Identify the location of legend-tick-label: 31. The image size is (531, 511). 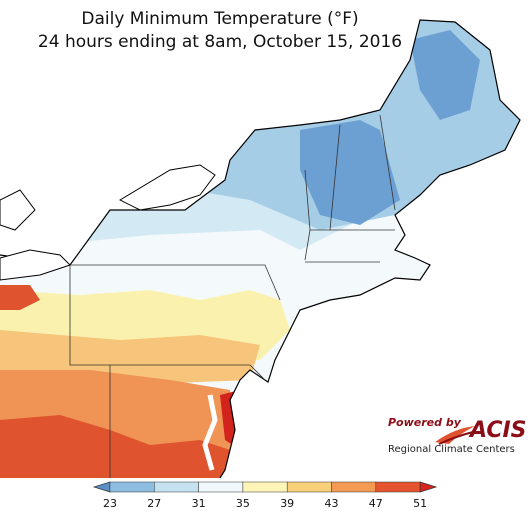
(198, 503).